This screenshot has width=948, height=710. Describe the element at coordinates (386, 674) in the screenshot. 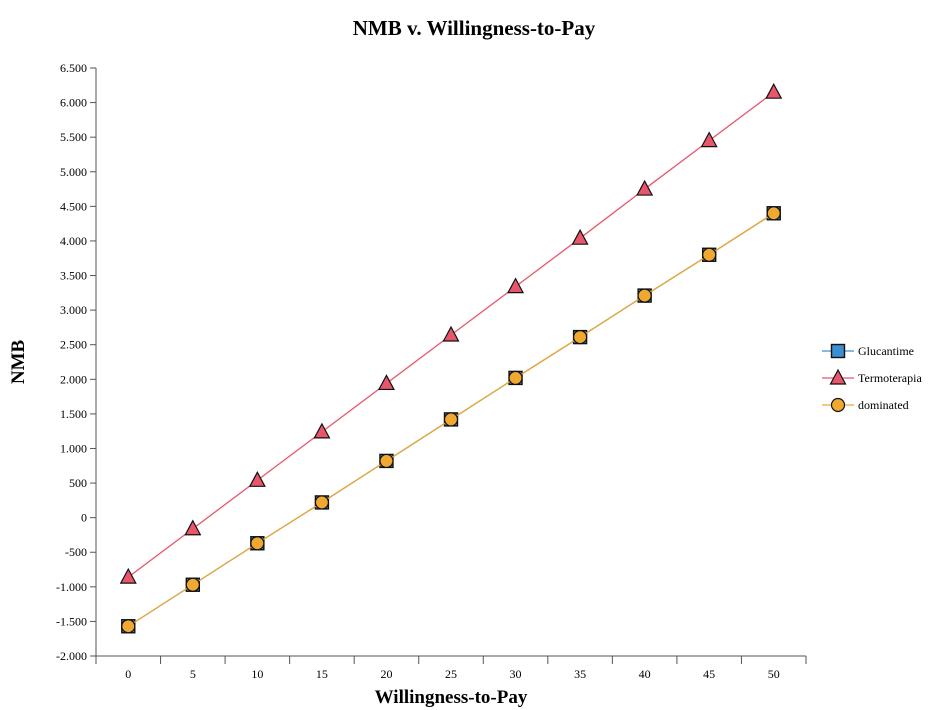

I see `x-tick-label: 20` at that location.